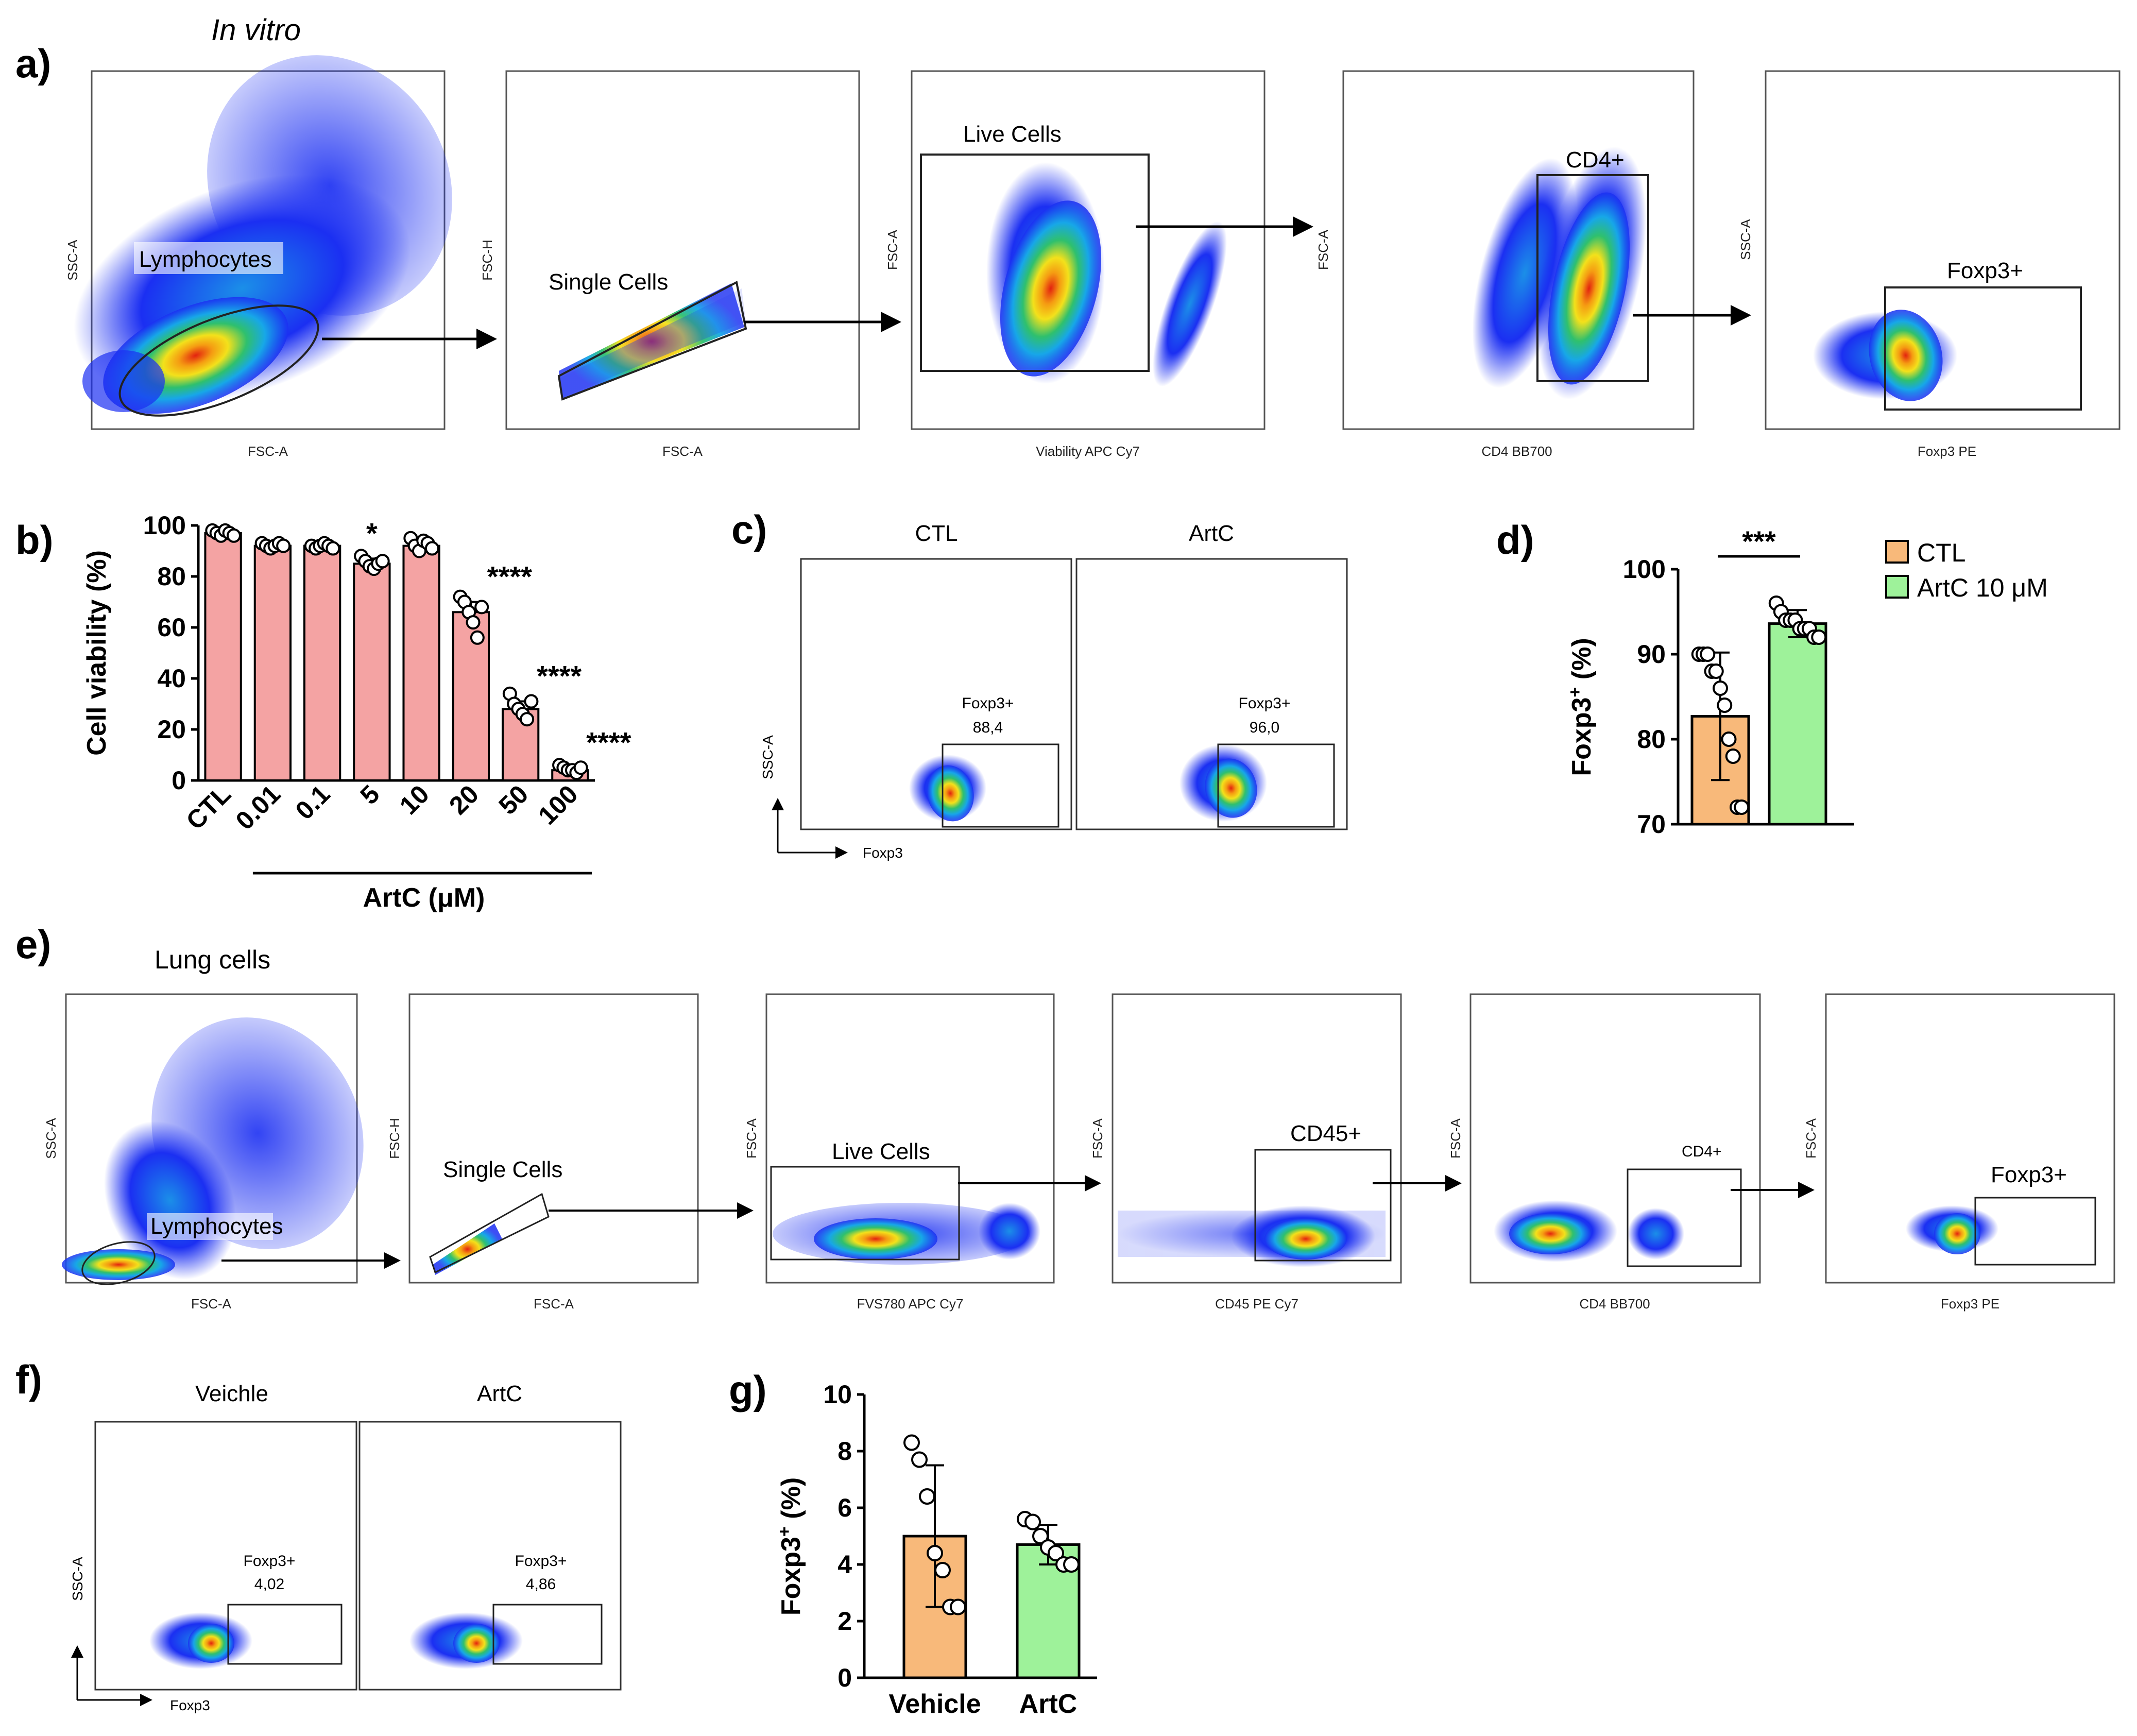  I want to click on y-tick-label: 80, so click(1651, 739).